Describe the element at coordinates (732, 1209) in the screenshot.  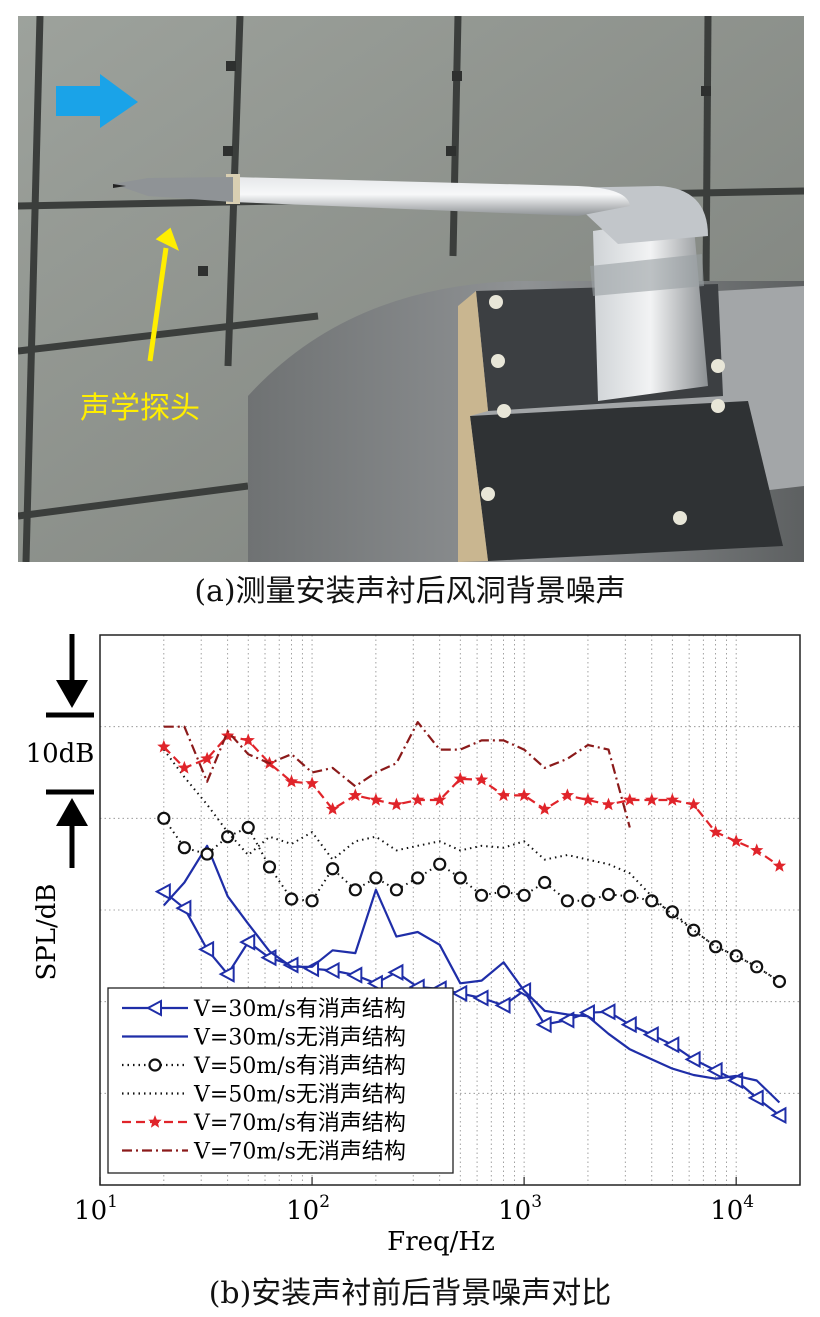
I see `x-tick-label: 10⁴` at that location.